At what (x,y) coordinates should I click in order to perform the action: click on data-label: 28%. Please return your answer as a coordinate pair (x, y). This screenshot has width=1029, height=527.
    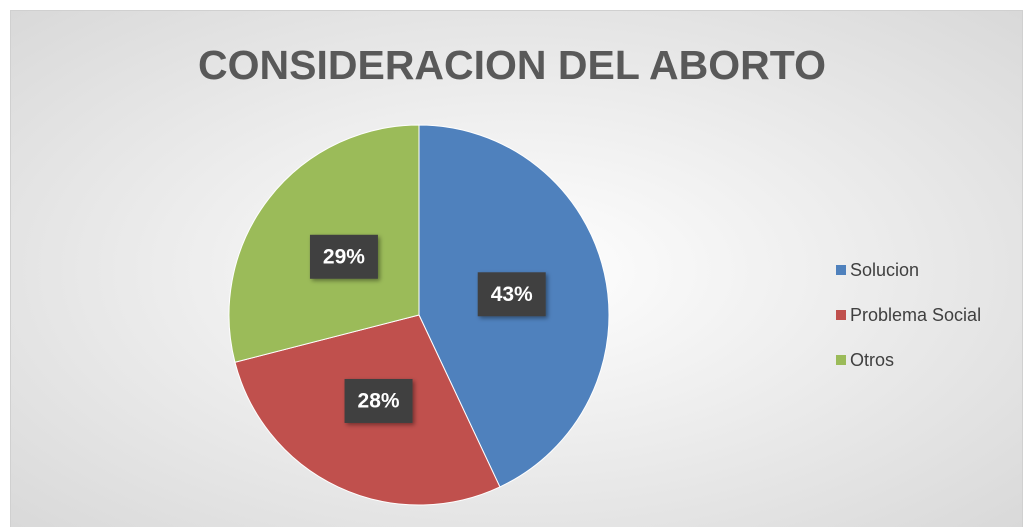
    Looking at the image, I should click on (379, 401).